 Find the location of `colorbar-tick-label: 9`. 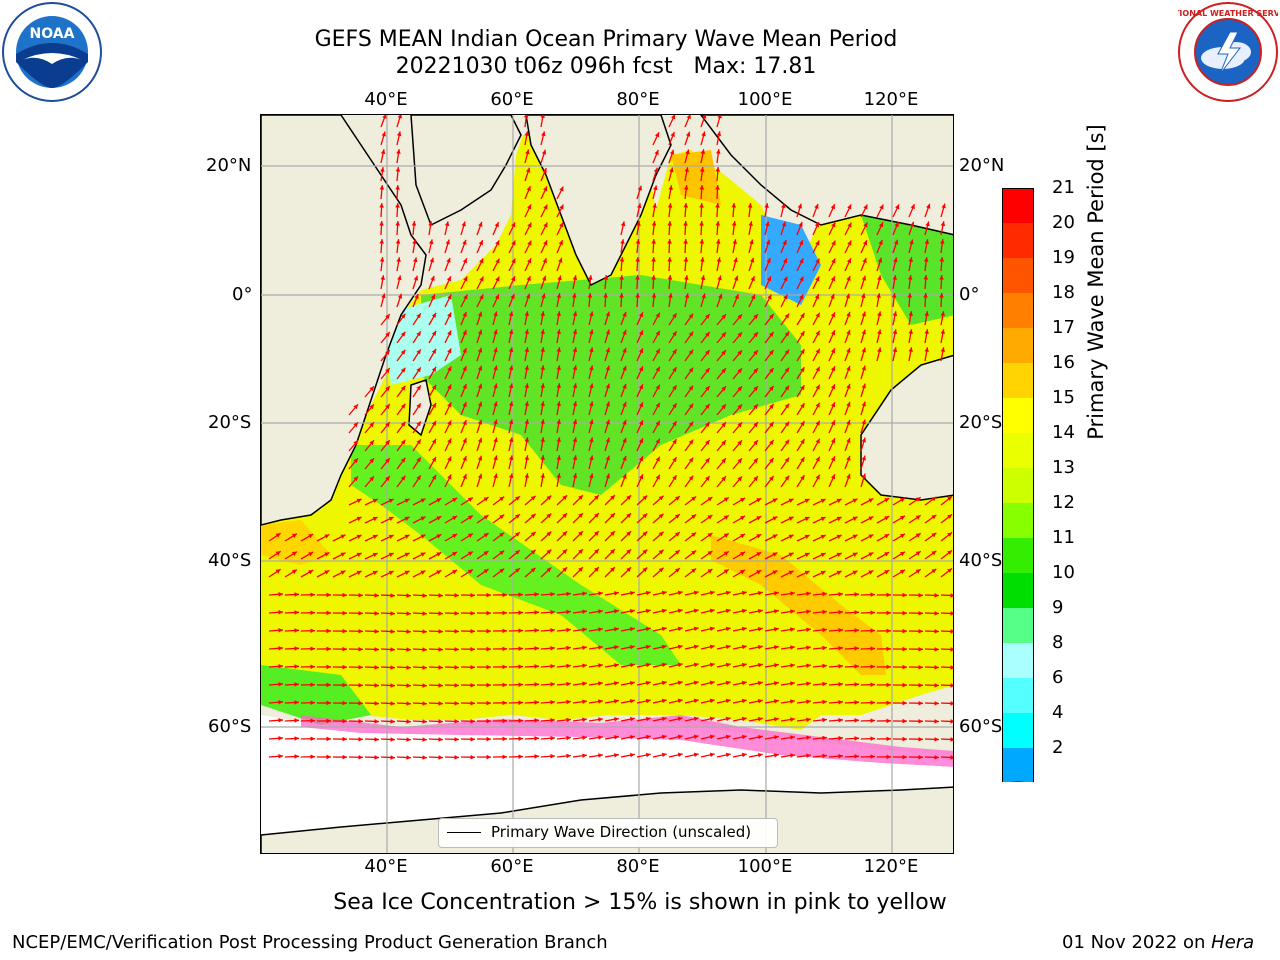

colorbar-tick-label: 9 is located at coordinates (1058, 607).